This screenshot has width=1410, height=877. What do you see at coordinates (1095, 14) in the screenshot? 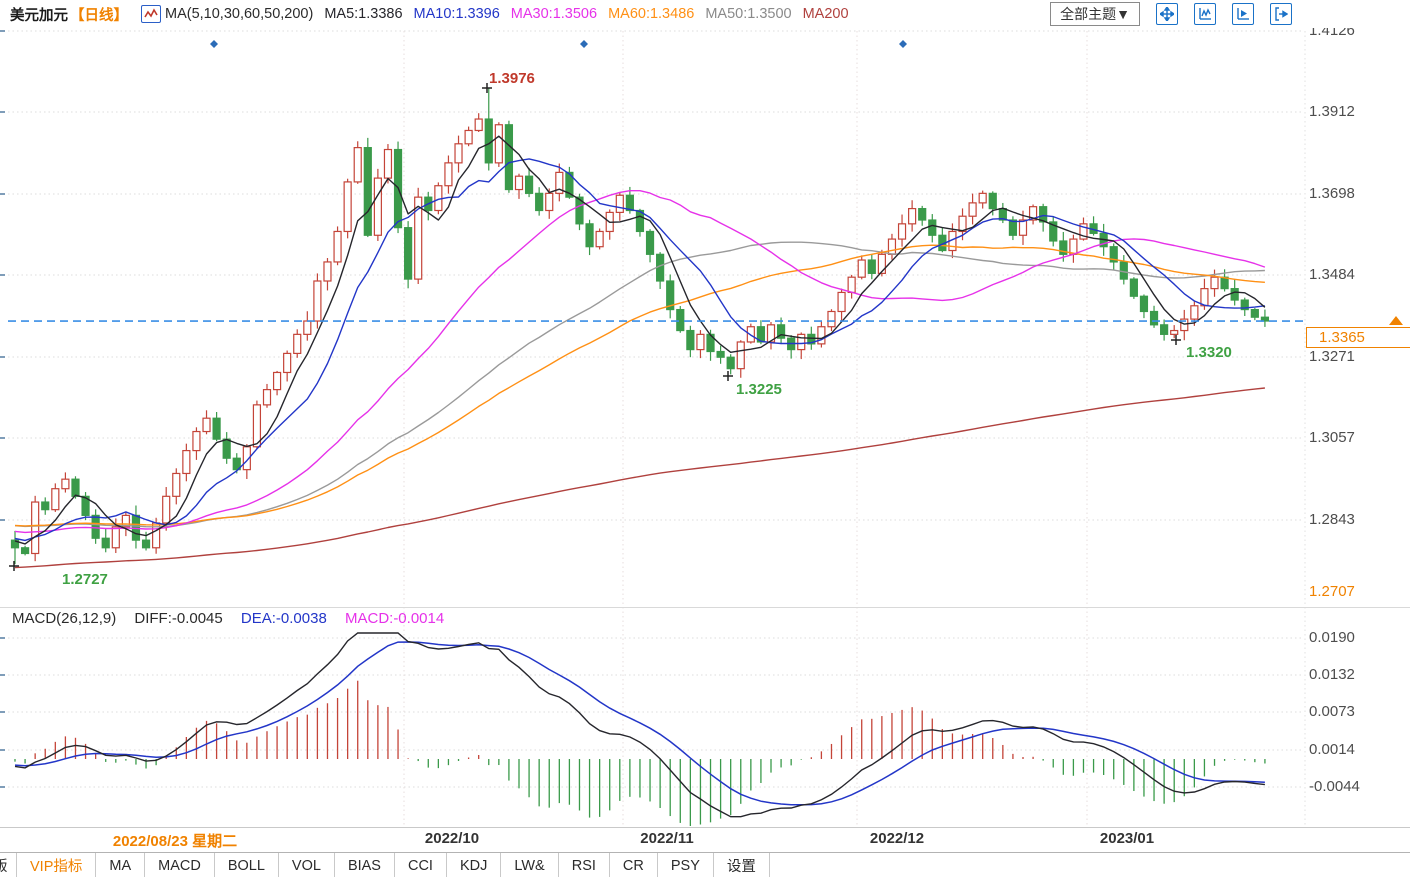
I see `theme-selector-dropdown: 全部主题▼` at bounding box center [1095, 14].